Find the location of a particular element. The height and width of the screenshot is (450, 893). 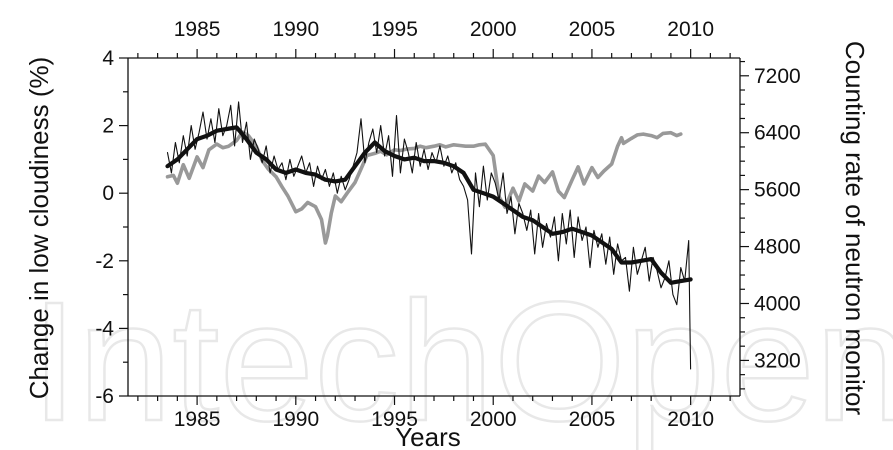

x-tick-label-bottom: 2000 is located at coordinates (493, 419).